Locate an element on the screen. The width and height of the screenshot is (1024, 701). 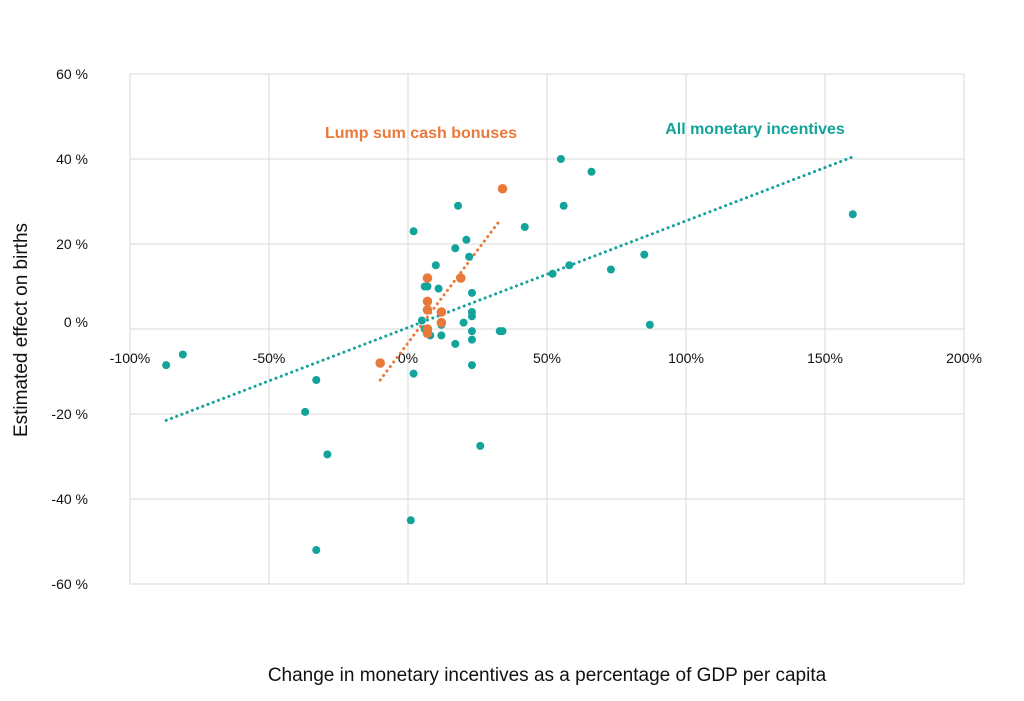
y-tick-label: -40 % is located at coordinates (69, 499).